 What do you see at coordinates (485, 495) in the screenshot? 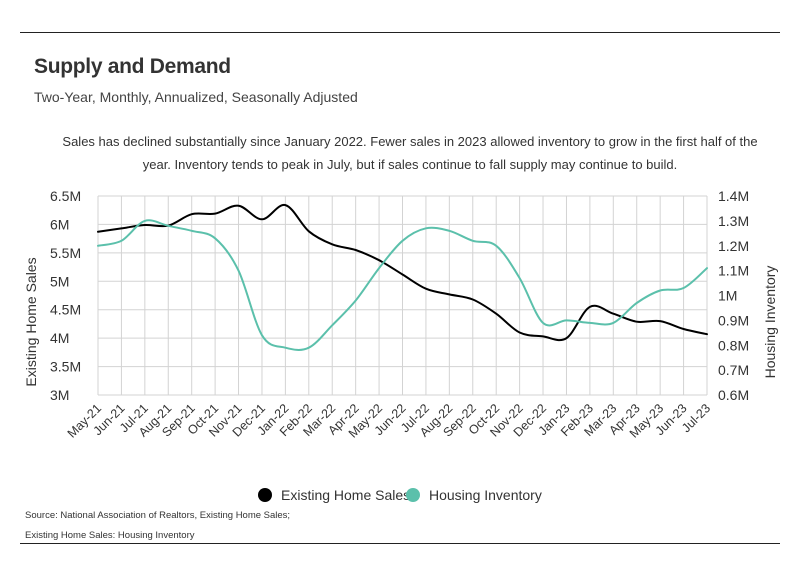
I see `legend-label-inventory: Housing Inventory` at bounding box center [485, 495].